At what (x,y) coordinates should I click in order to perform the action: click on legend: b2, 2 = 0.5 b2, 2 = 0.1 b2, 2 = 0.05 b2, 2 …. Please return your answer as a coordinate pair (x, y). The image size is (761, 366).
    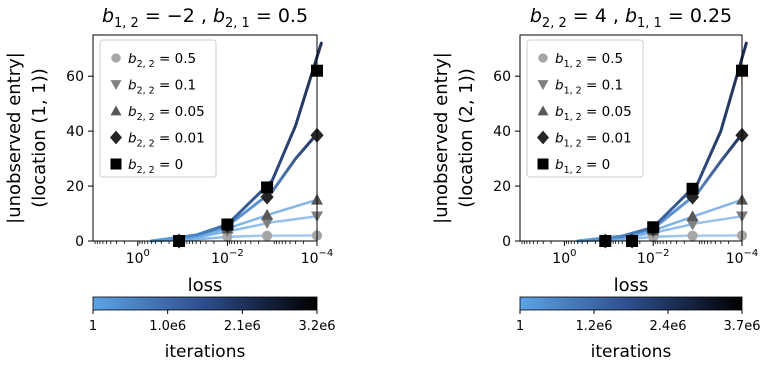
    Looking at the image, I should click on (158, 108).